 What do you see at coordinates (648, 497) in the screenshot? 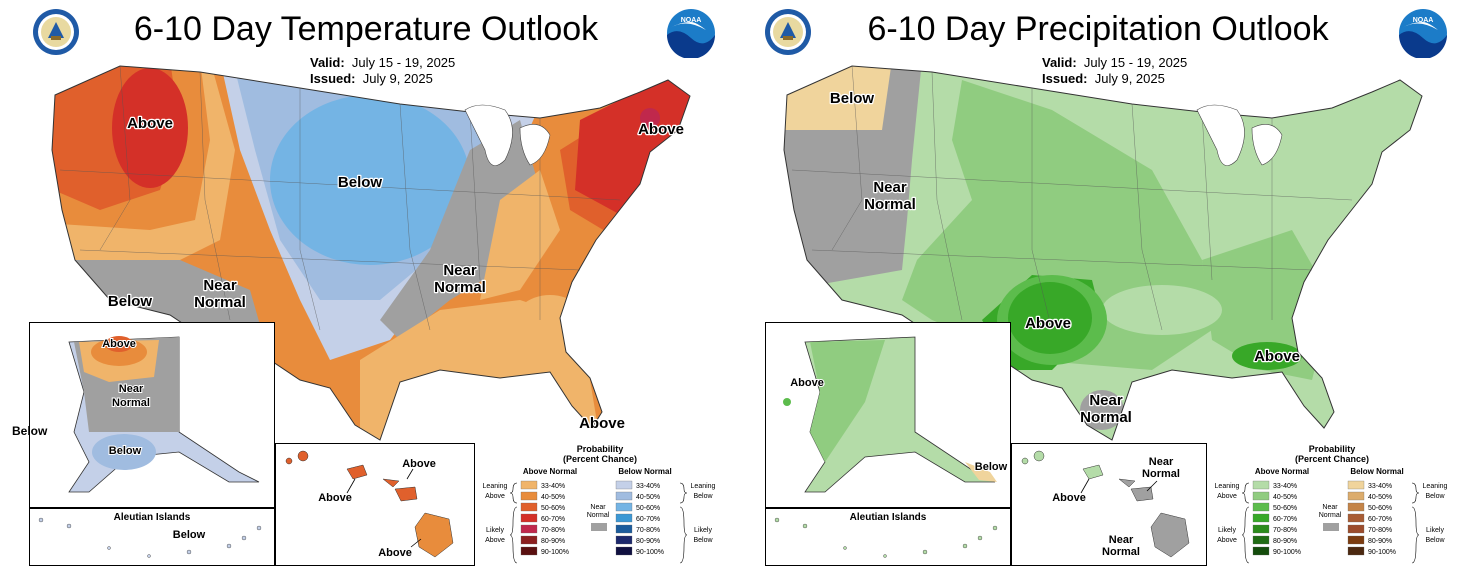
I see `temp-below-range-1: 40-50%` at bounding box center [648, 497].